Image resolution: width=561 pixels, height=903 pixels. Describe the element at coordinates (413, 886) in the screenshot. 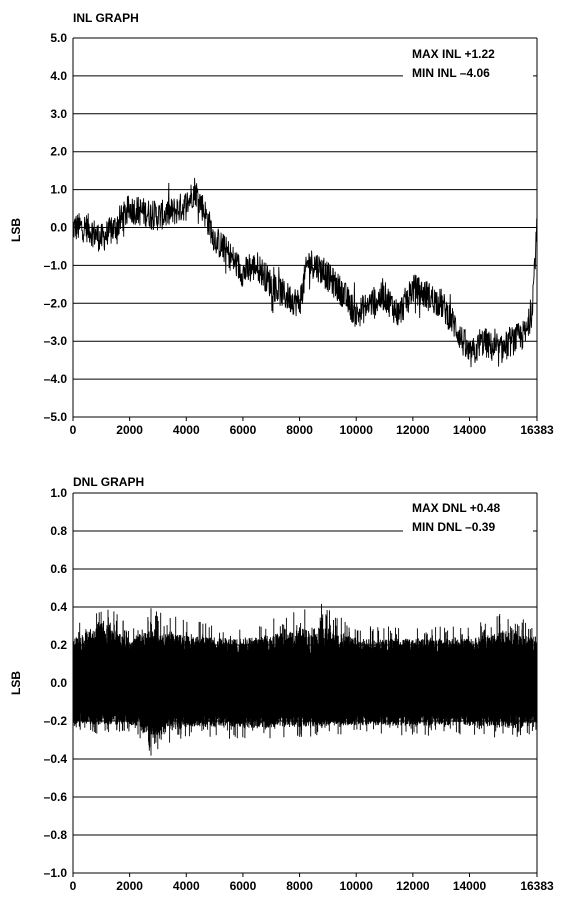

I see `dnl-x-tick-label: 12000` at that location.